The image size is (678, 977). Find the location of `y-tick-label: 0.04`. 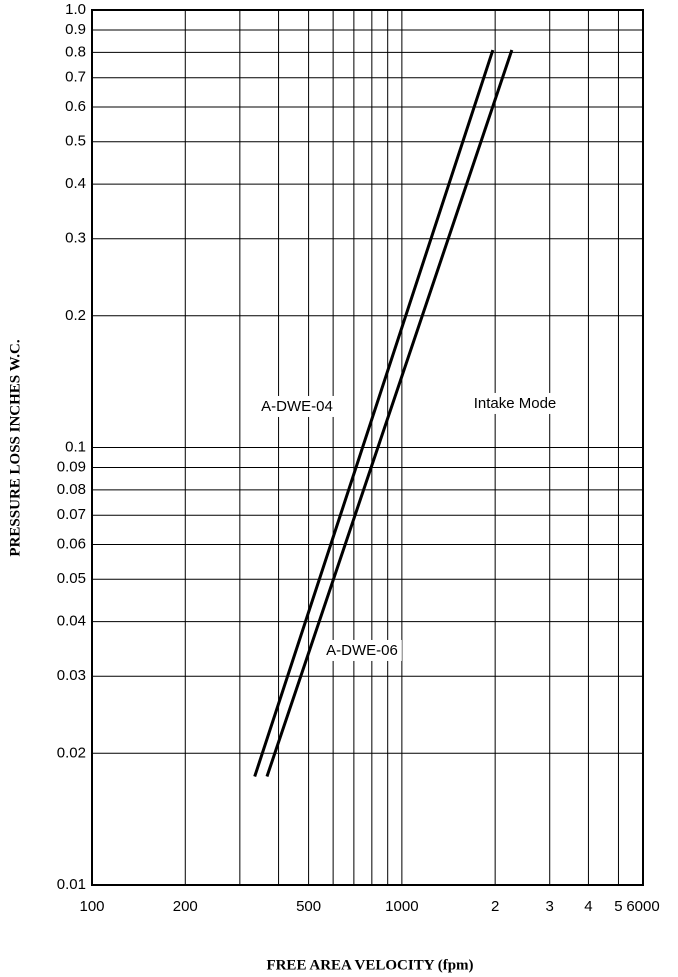

y-tick-label: 0.04 is located at coordinates (71, 621).